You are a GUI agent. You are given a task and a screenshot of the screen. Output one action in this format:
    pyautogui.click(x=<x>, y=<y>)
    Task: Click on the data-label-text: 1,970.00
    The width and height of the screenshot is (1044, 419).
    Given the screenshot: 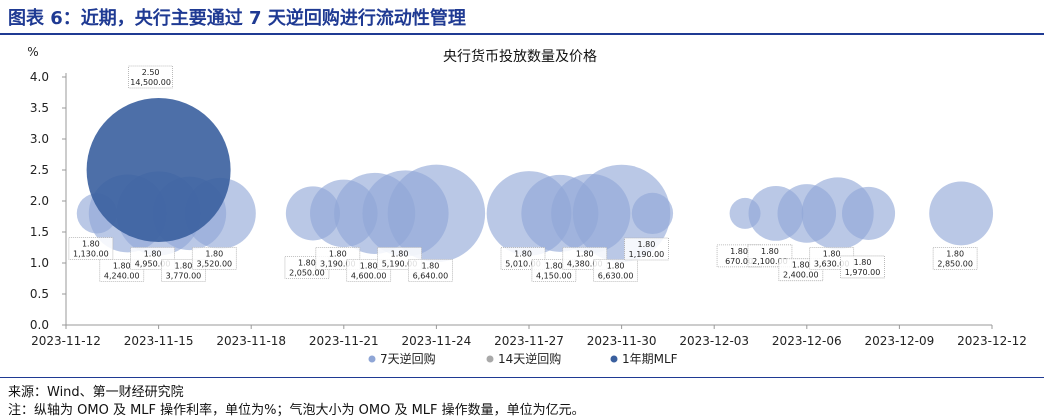 What is the action you would take?
    pyautogui.click(x=863, y=272)
    